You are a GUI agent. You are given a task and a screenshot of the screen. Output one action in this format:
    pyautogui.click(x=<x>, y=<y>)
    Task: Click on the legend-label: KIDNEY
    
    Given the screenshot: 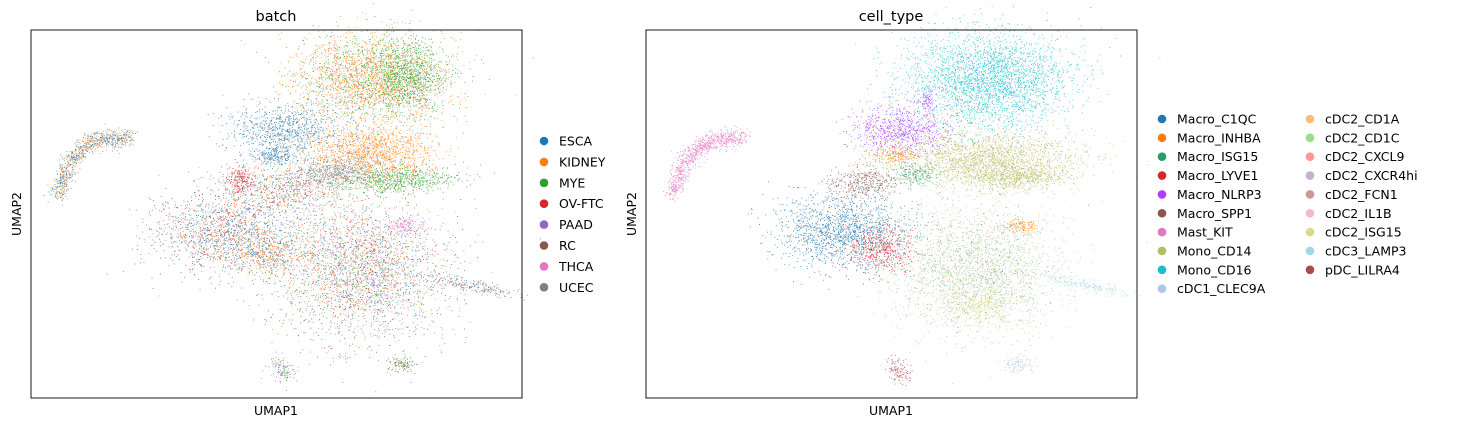 What is the action you would take?
    pyautogui.click(x=582, y=161)
    